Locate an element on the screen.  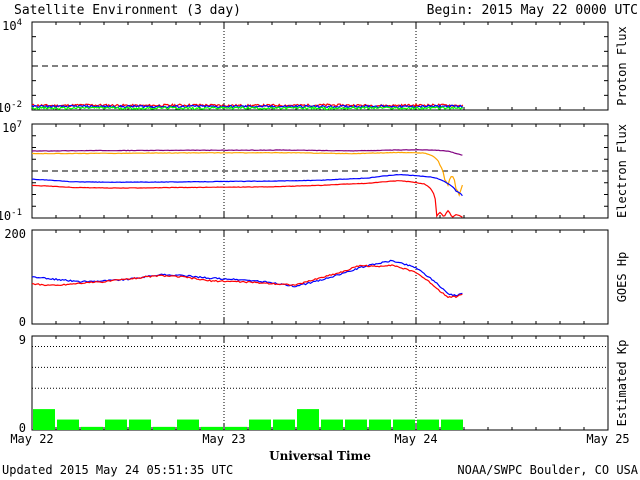
electron-panel-label: Electron Flux is located at coordinates (622, 171).